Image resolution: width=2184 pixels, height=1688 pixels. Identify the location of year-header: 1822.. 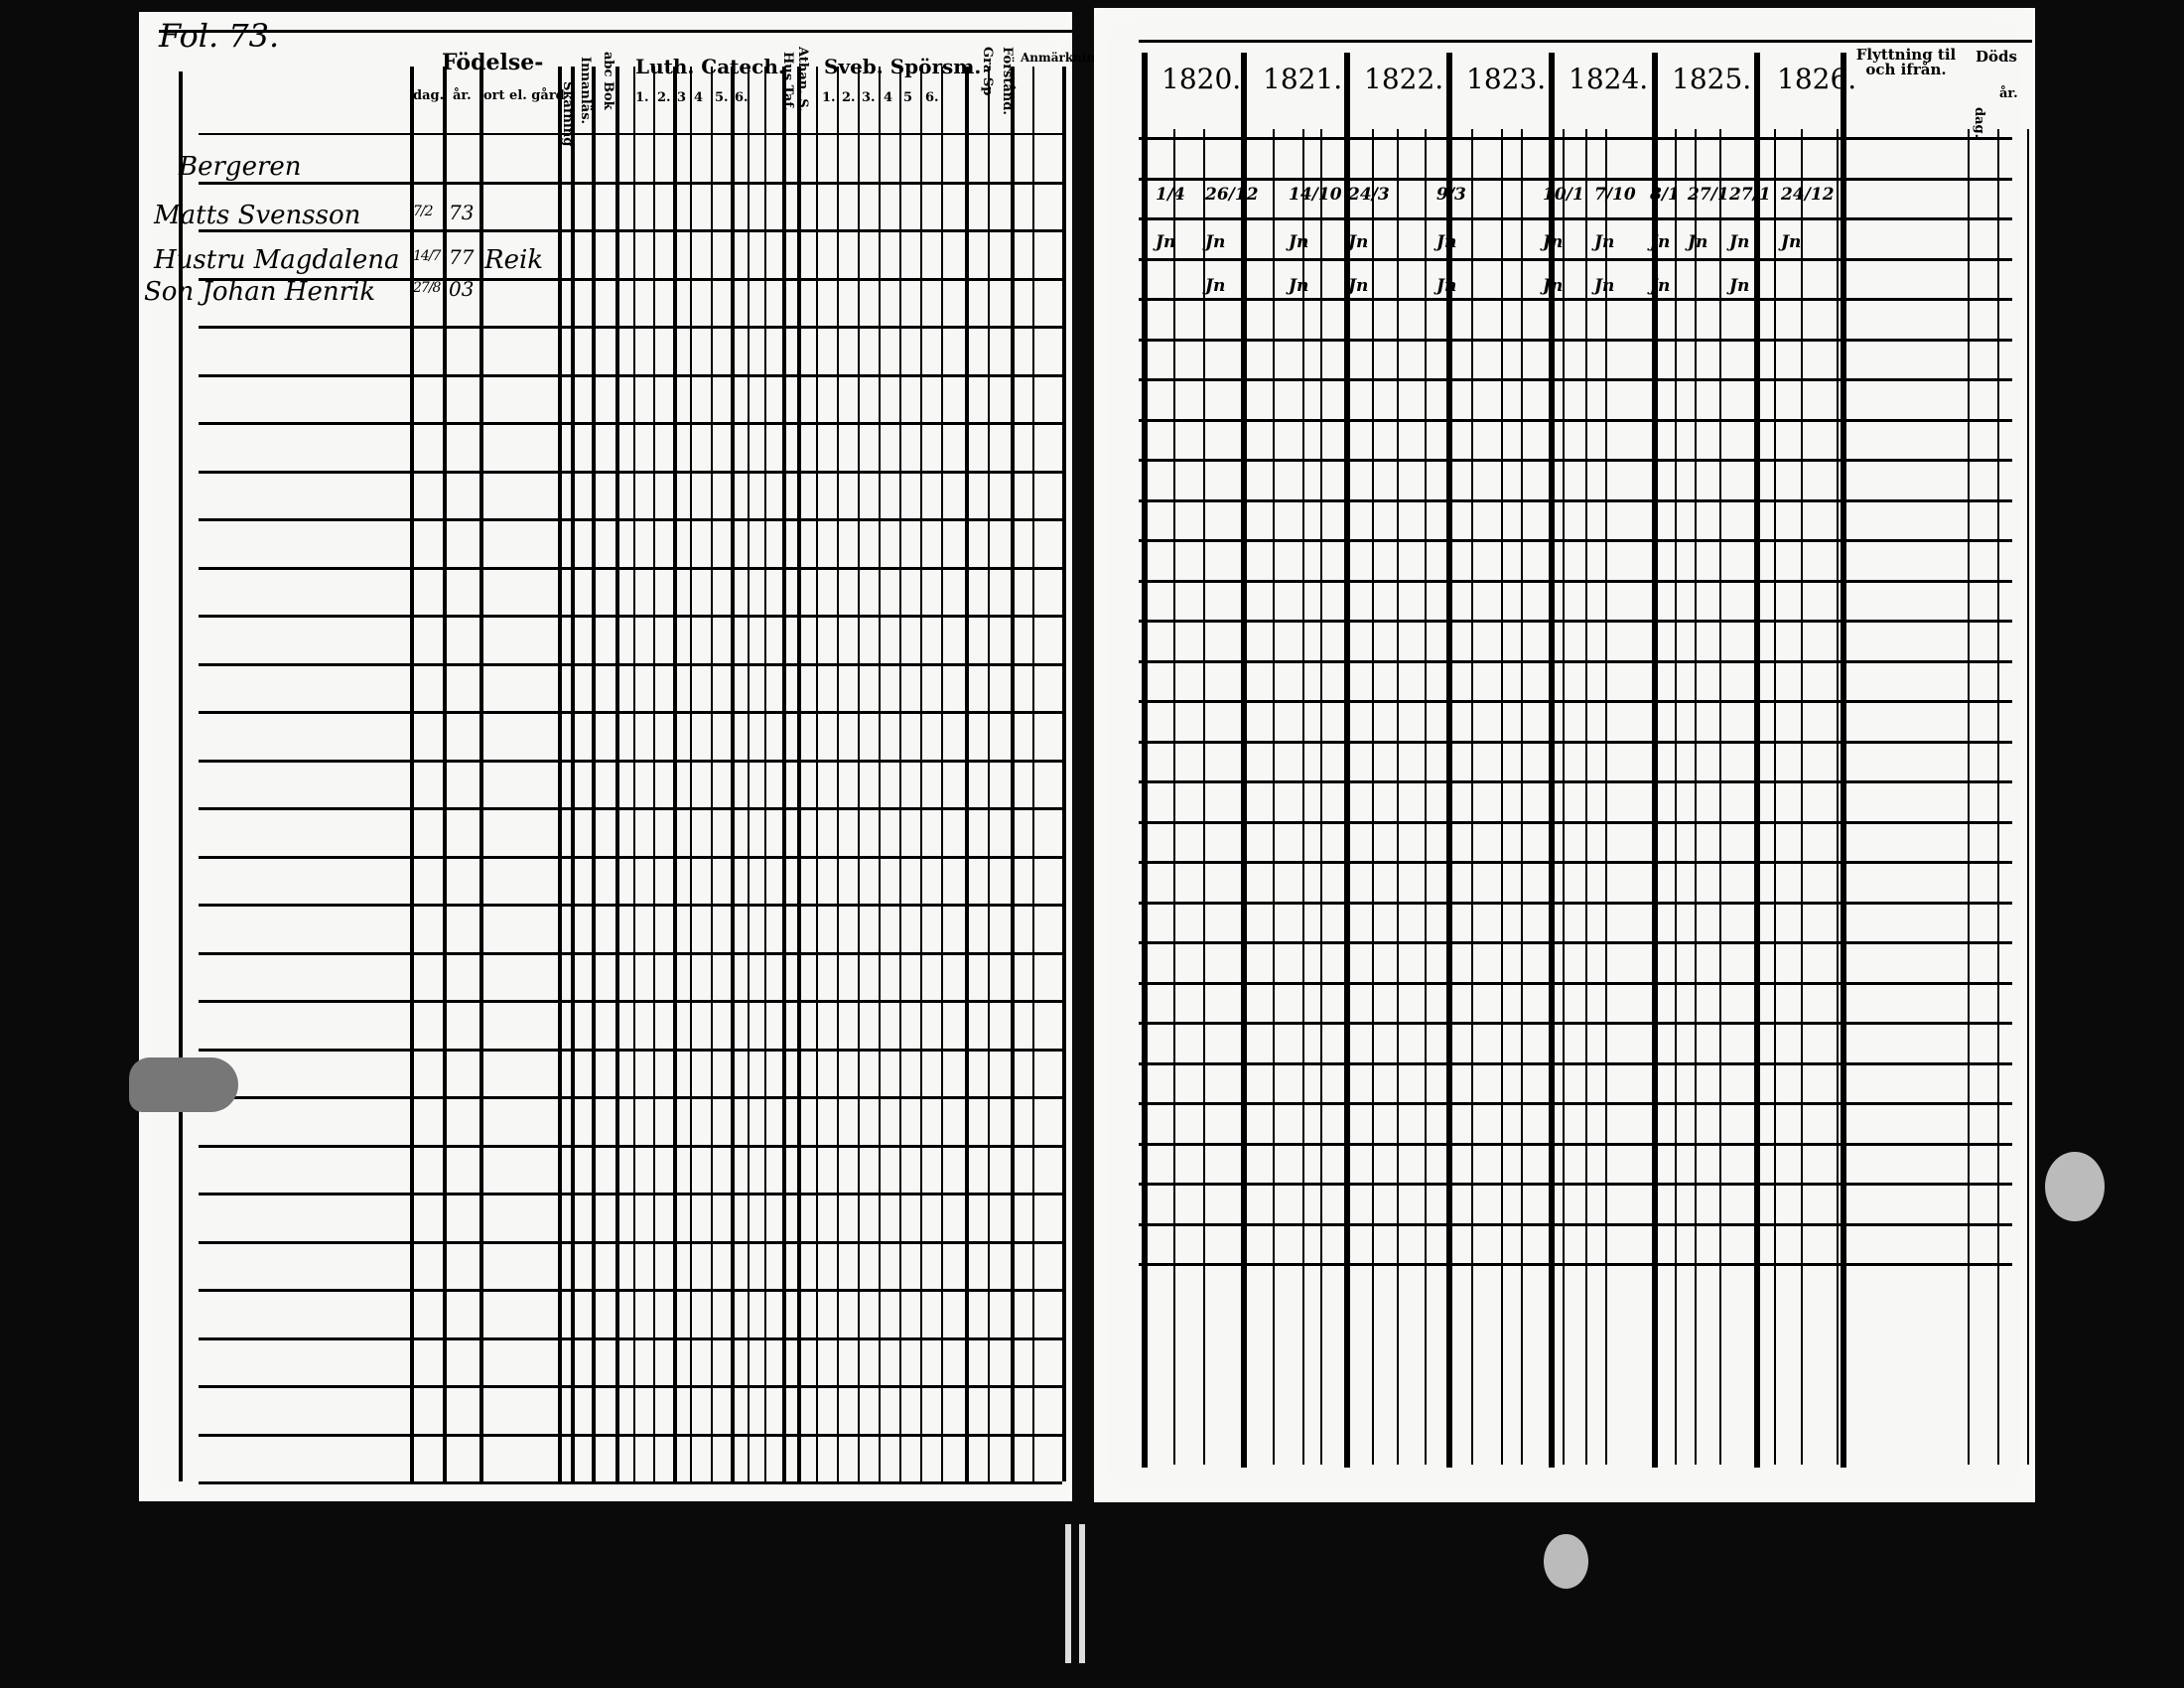
(1404, 79).